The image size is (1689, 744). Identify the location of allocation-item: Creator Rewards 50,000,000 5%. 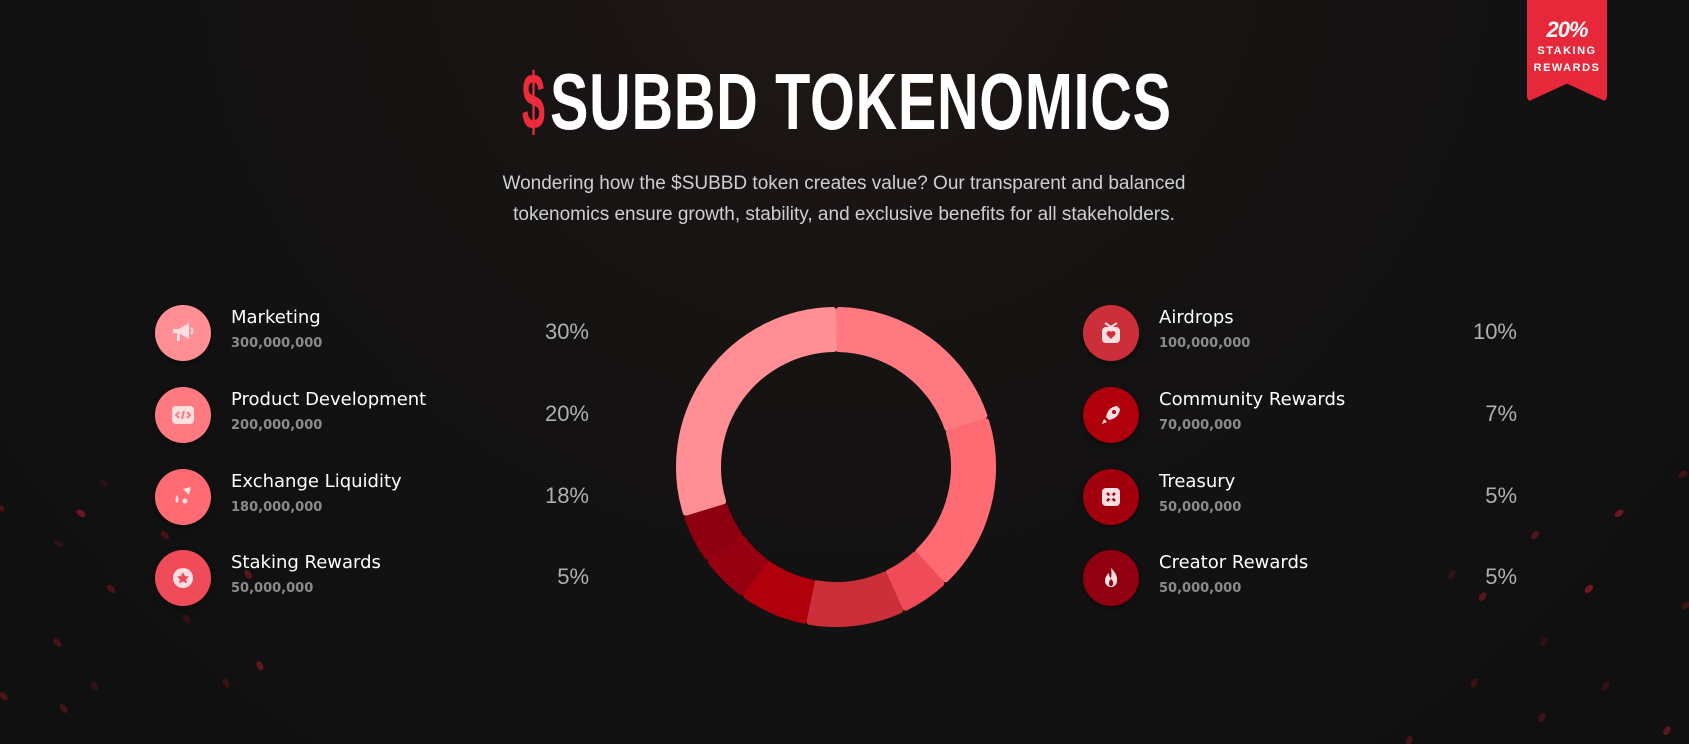
(1300, 579).